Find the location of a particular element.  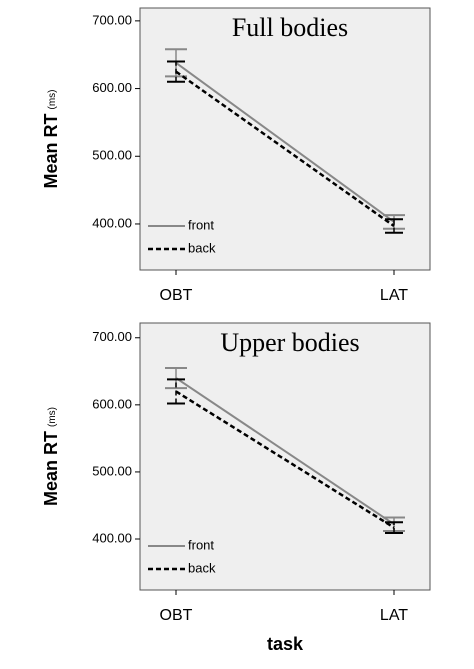

x-axis-label: task is located at coordinates (285, 644).